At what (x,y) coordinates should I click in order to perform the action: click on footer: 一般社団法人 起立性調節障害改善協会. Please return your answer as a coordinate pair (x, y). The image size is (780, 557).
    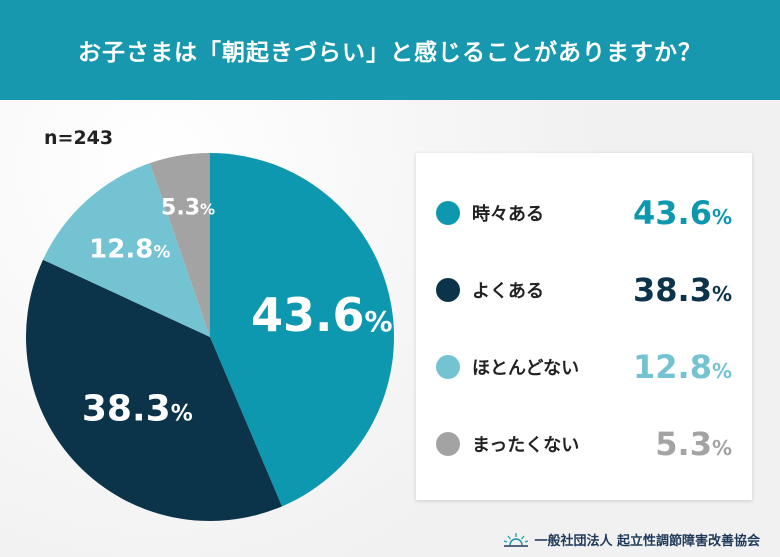
    Looking at the image, I should click on (632, 539).